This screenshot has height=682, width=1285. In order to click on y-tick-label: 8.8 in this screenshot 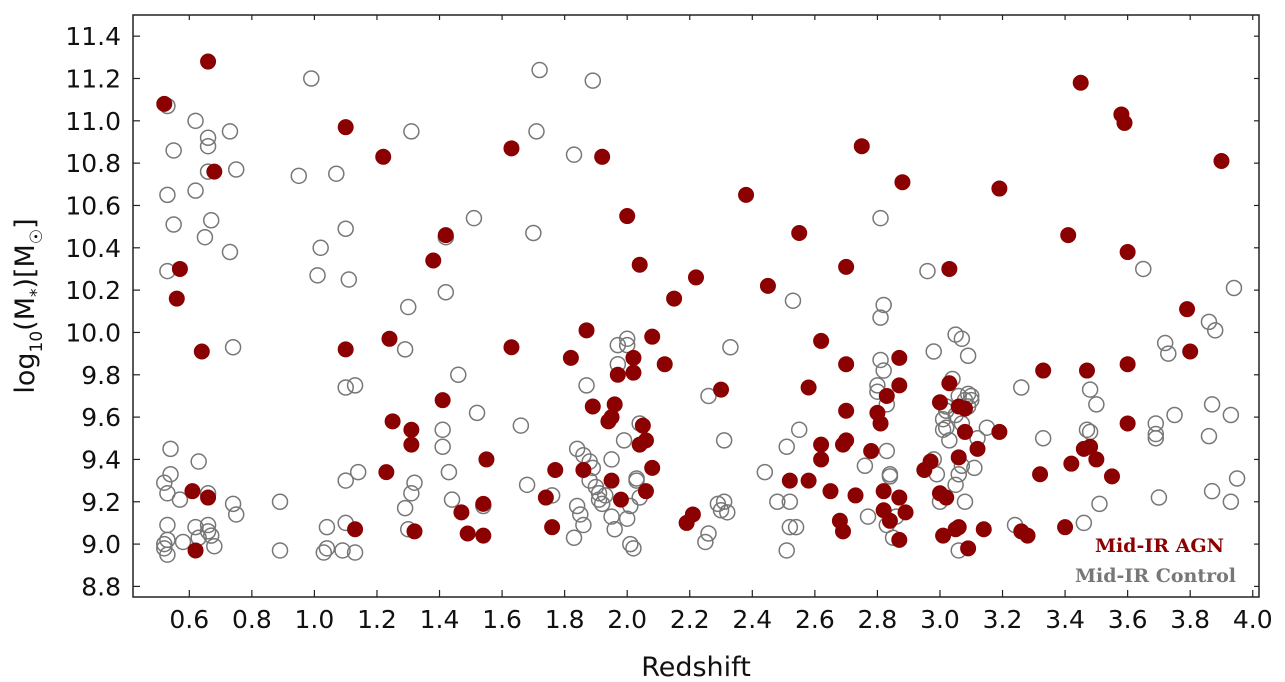, I will do `click(101, 586)`.